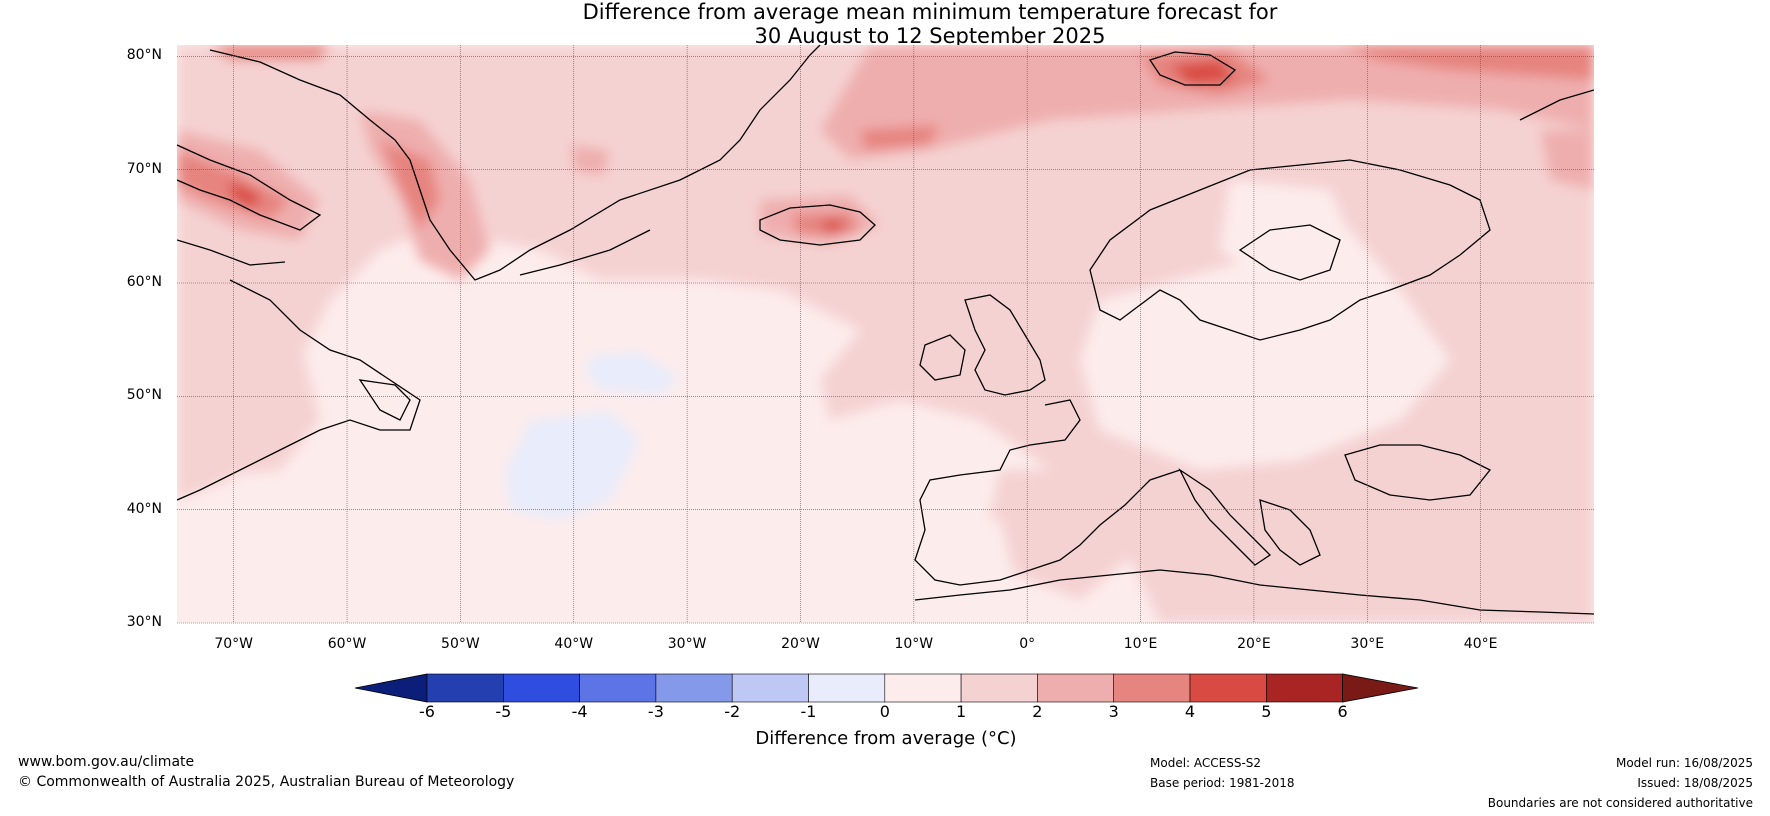 The height and width of the screenshot is (816, 1770). Describe the element at coordinates (1027, 644) in the screenshot. I see `longitude-label: 0°` at that location.